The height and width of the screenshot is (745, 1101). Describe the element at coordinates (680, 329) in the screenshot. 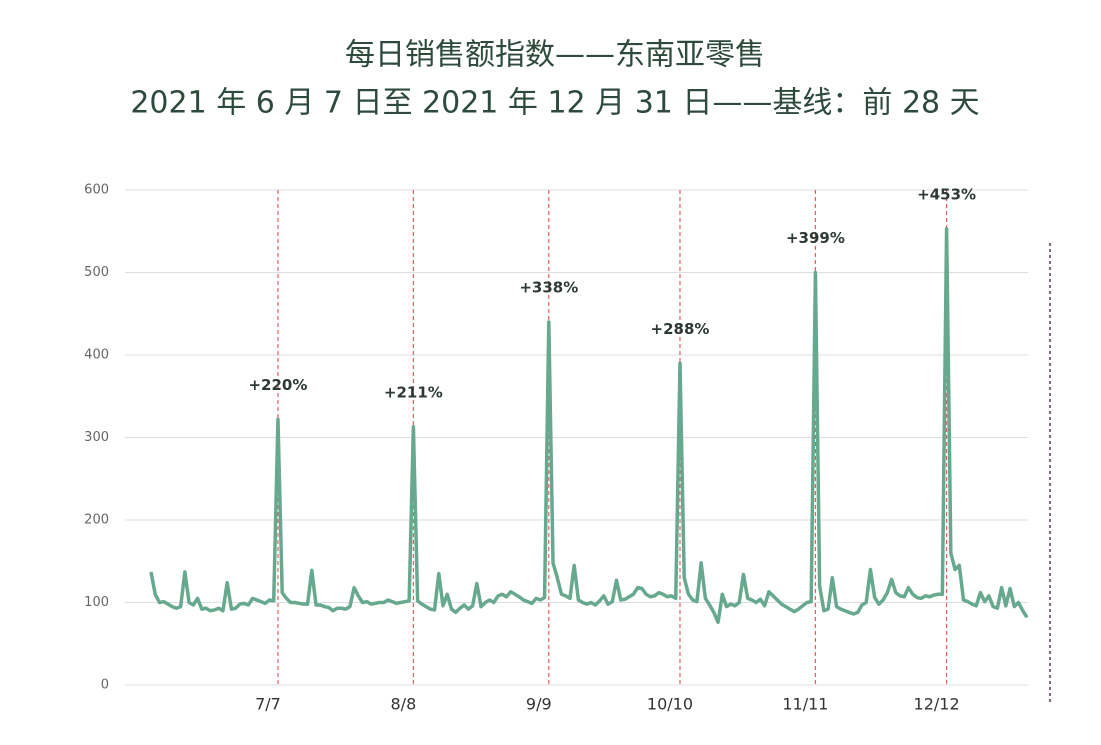

I see `annotation: +288%` at that location.